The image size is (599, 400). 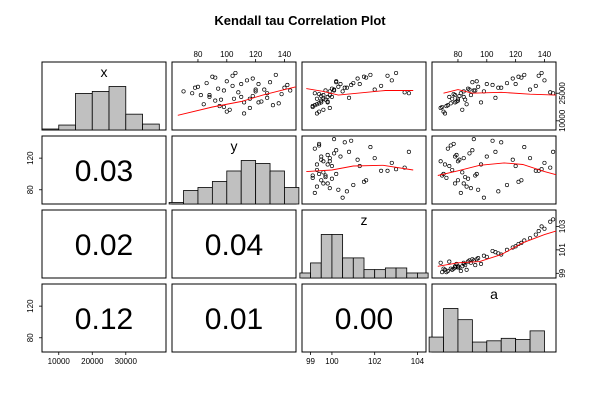 What do you see at coordinates (256, 54) in the screenshot?
I see `tick-label-y-top-2: 120` at bounding box center [256, 54].